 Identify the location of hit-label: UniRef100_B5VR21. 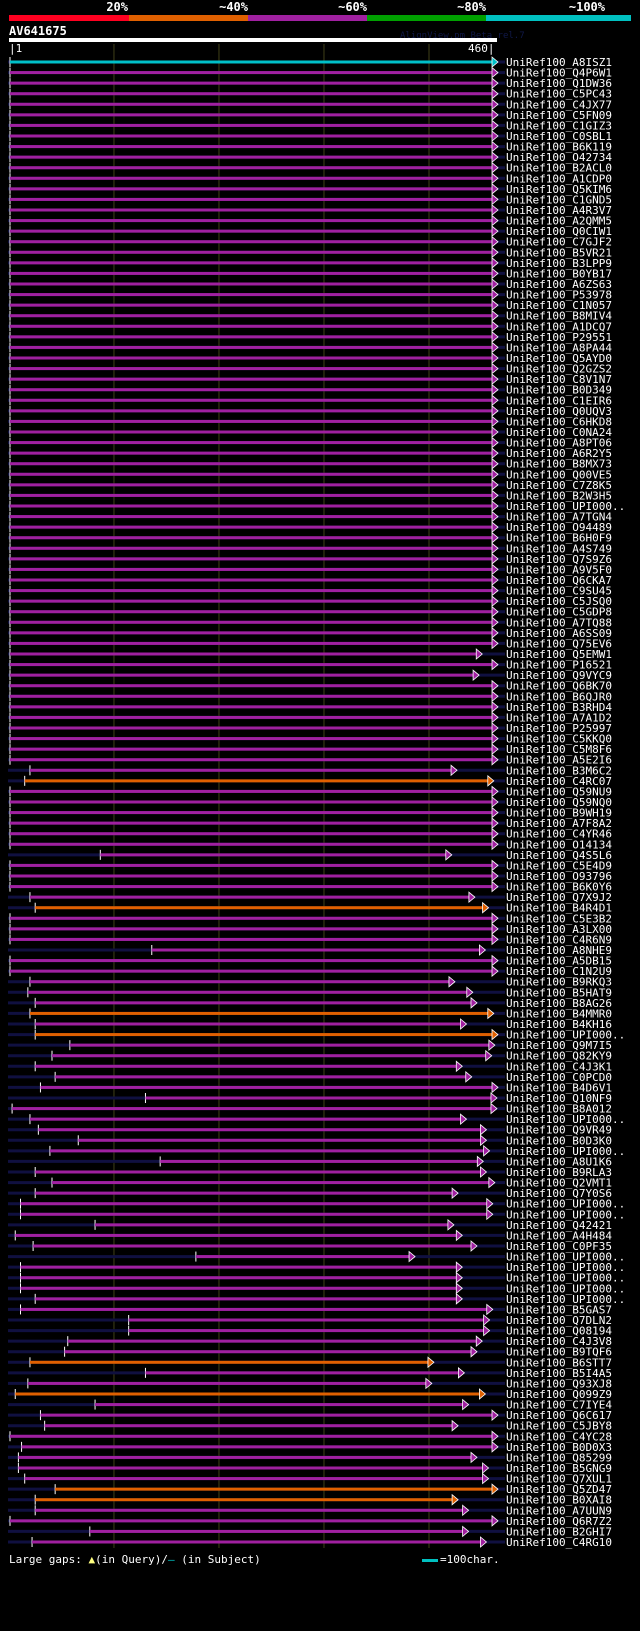
(559, 252).